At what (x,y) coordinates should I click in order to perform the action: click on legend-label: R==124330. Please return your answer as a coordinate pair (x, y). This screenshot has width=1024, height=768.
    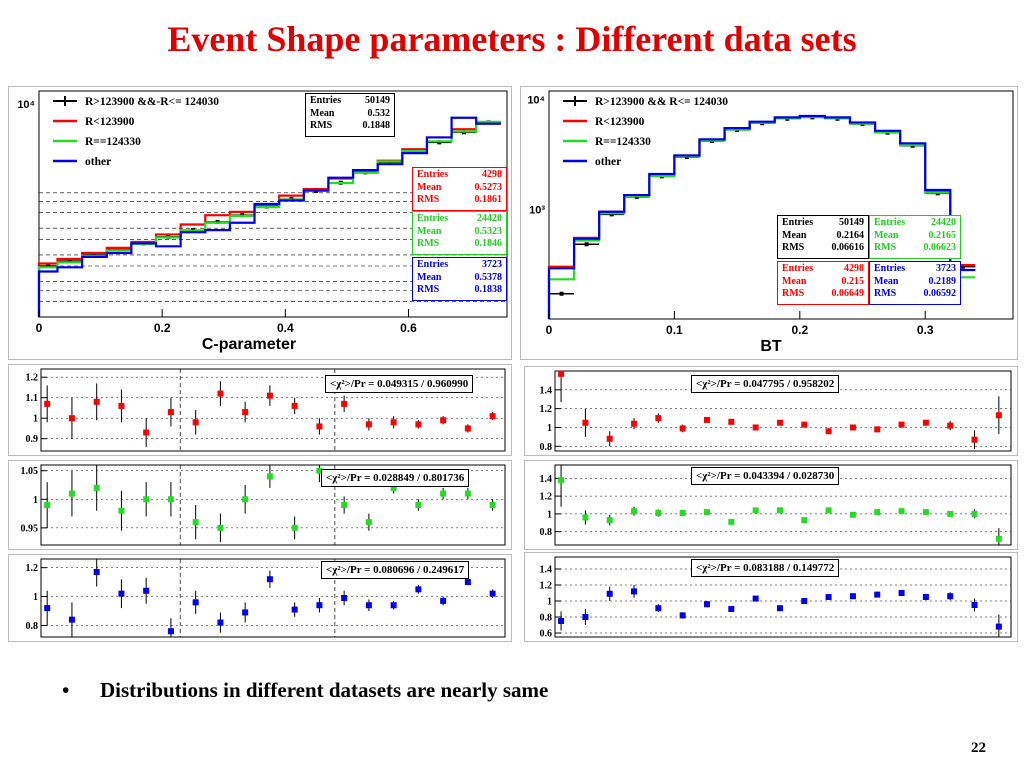
    Looking at the image, I should click on (113, 142).